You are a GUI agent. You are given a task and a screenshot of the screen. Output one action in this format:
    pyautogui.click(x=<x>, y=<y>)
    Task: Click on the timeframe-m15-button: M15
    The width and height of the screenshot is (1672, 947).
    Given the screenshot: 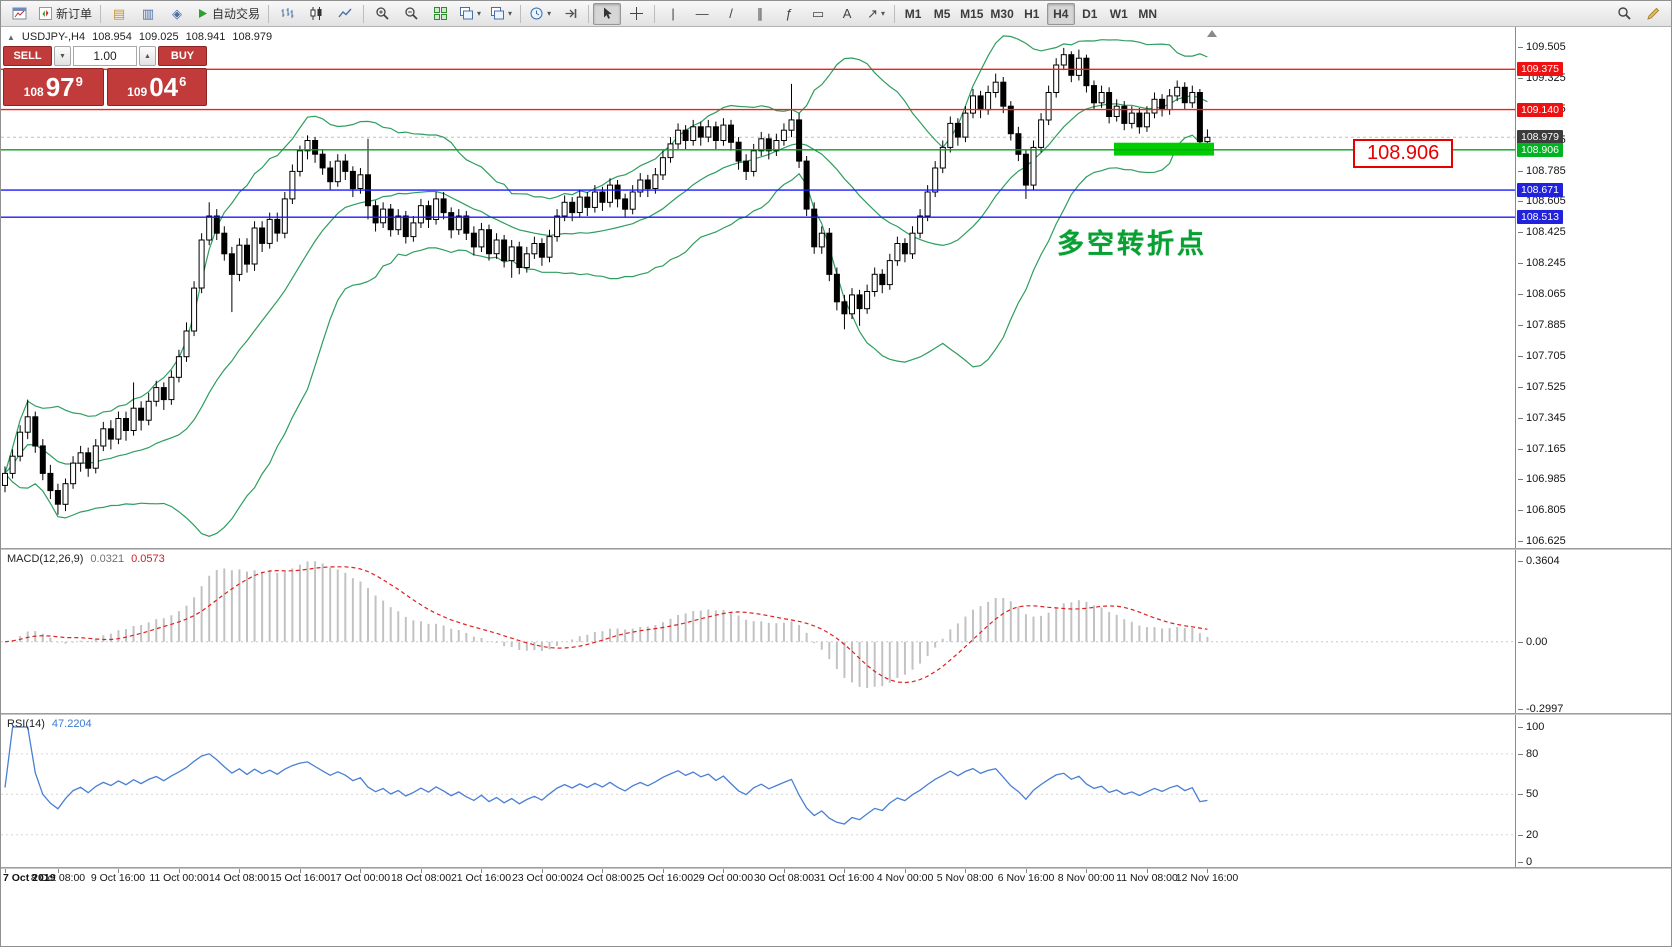 What is the action you would take?
    pyautogui.click(x=971, y=14)
    